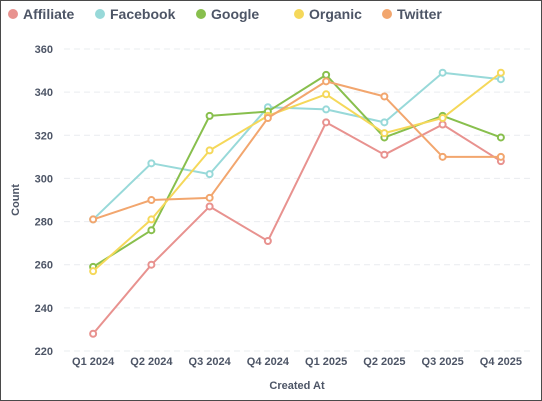  What do you see at coordinates (326, 362) in the screenshot?
I see `x-tick-label: Q1 2025` at bounding box center [326, 362].